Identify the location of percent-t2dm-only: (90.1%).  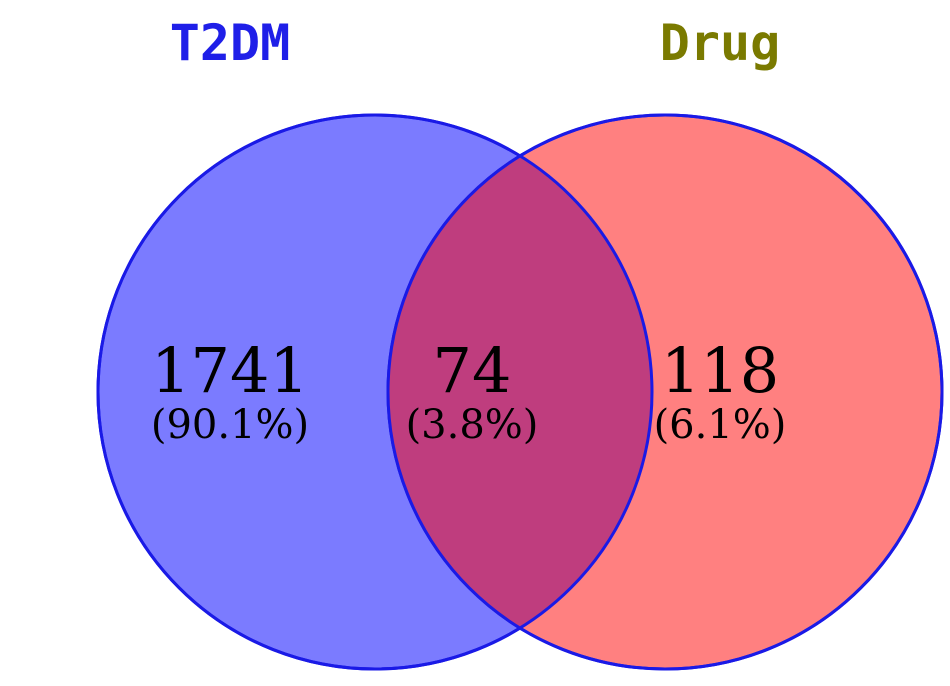
(230, 425).